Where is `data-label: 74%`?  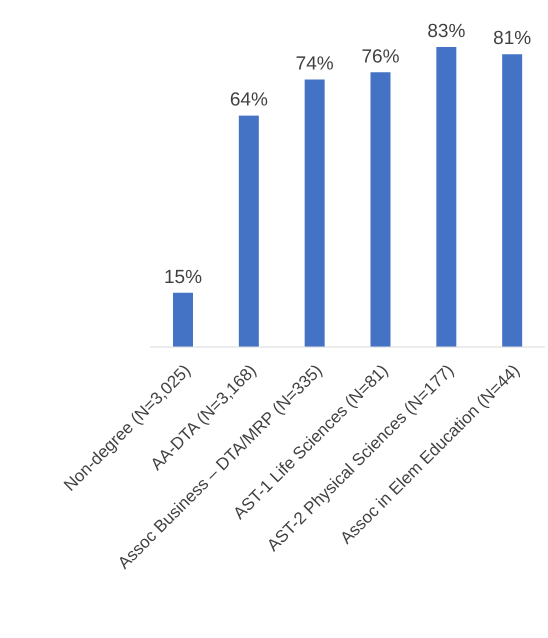 data-label: 74% is located at coordinates (315, 64).